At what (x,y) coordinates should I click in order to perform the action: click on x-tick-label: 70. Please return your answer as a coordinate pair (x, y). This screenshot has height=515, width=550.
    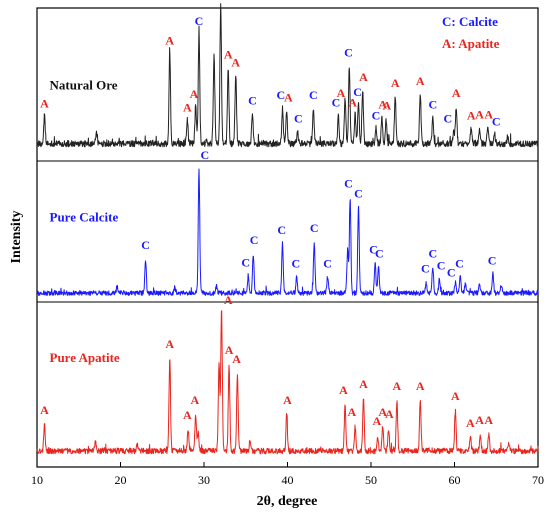
    Looking at the image, I should click on (538, 480).